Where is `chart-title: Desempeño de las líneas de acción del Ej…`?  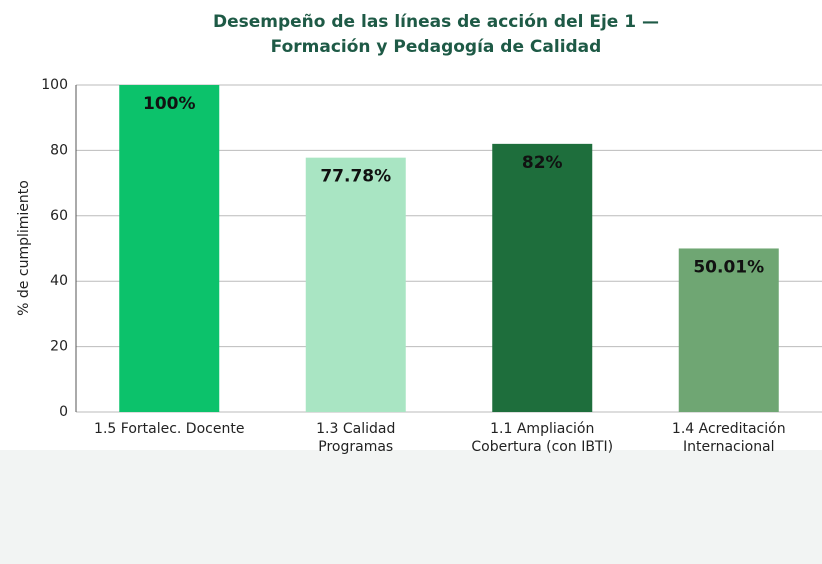
chart-title: Desempeño de las líneas de acción del Ej… is located at coordinates (436, 22).